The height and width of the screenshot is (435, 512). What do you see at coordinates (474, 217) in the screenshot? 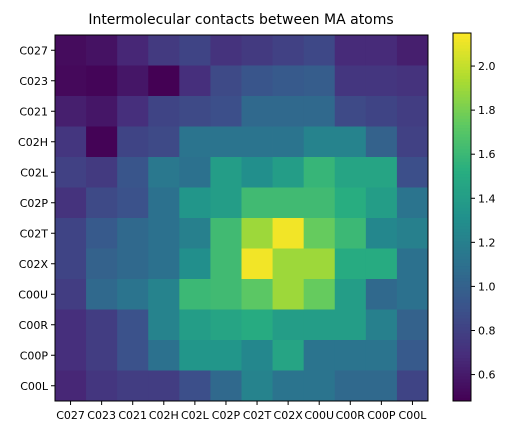
I see `colorbar: 0.6 0.8 1.0 1.2 1.4 1.6 1.8 2.0` at bounding box center [474, 217].